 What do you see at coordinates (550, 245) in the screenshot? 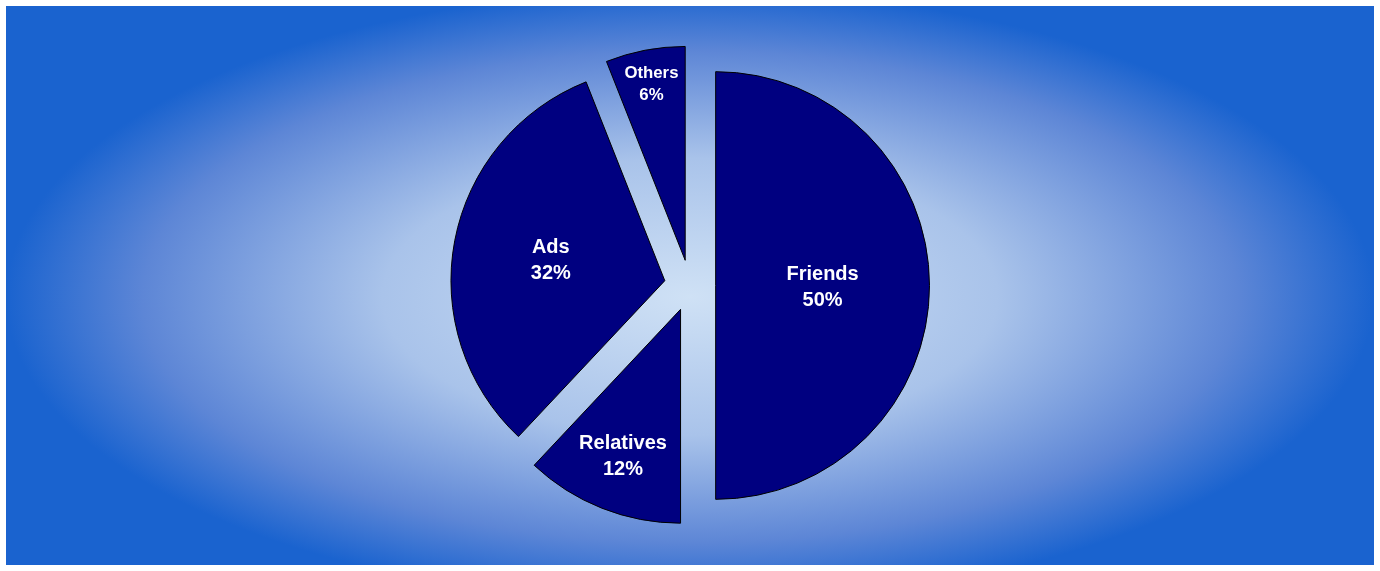
I see `slice-label: Ads` at bounding box center [550, 245].